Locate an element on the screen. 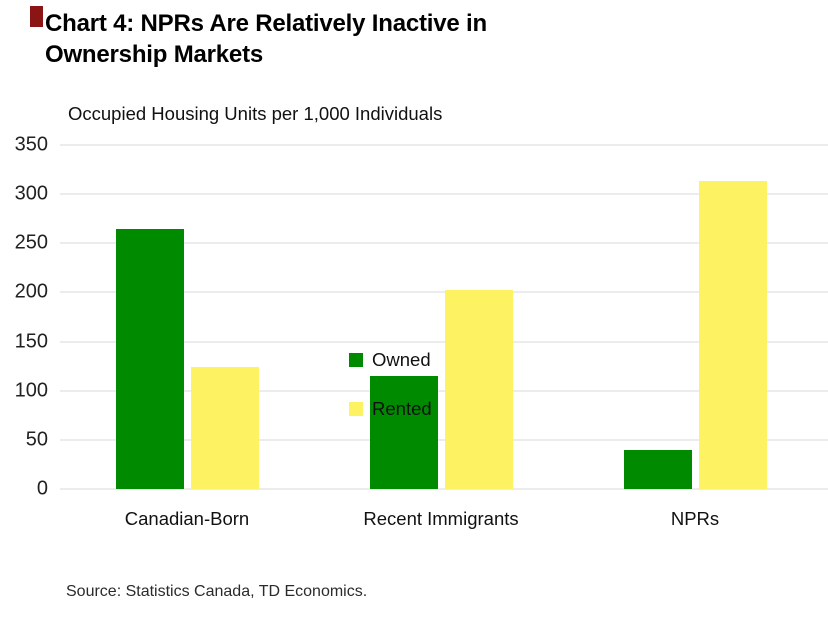 This screenshot has height=618, width=828. legend: Owned Rented is located at coordinates (390, 384).